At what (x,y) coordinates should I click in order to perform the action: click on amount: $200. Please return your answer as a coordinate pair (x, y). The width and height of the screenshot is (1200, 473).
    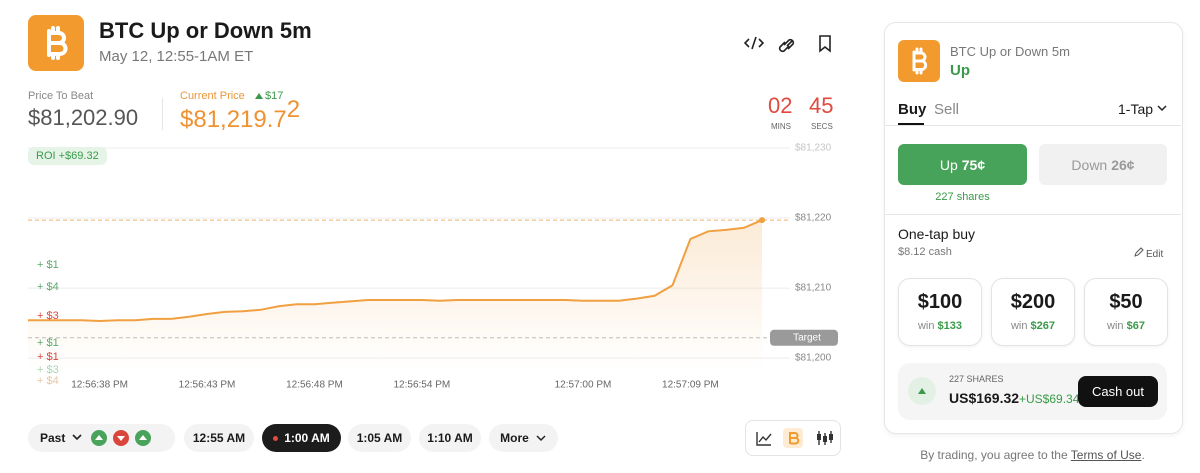
    Looking at the image, I should click on (1033, 302).